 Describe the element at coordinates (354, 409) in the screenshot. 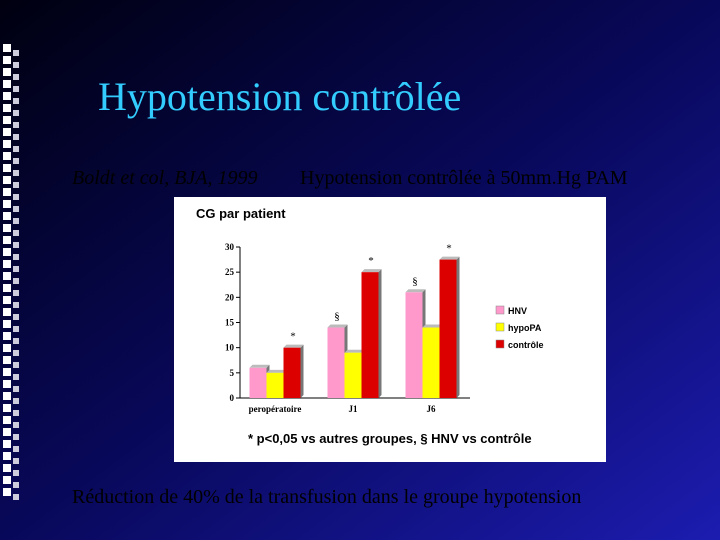

I see `x-tick-label: J1` at that location.